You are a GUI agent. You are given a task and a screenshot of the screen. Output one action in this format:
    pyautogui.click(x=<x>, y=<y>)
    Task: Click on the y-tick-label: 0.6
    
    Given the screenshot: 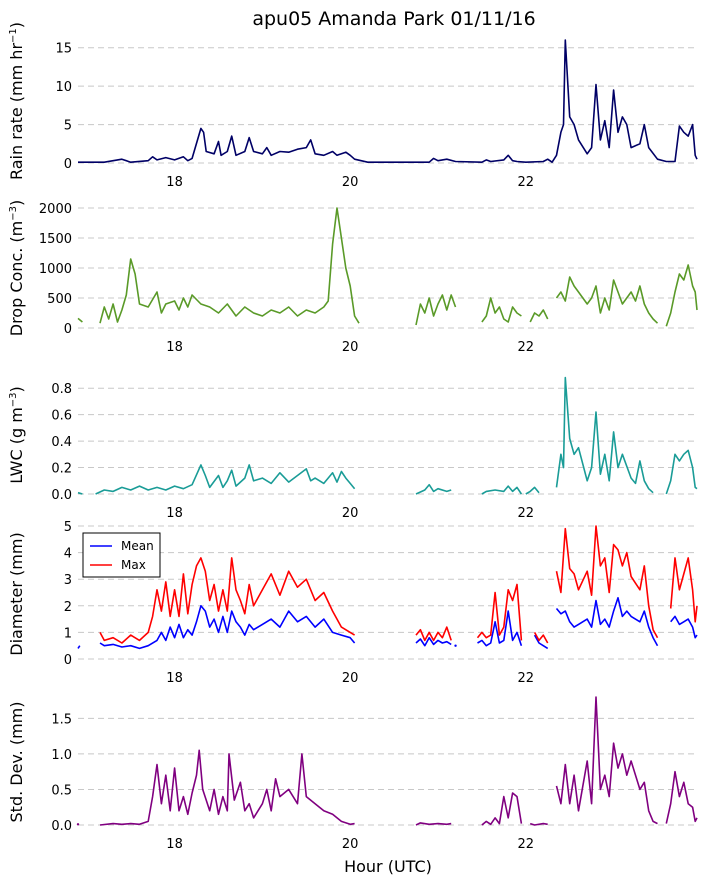 What is the action you would take?
    pyautogui.click(x=61, y=416)
    